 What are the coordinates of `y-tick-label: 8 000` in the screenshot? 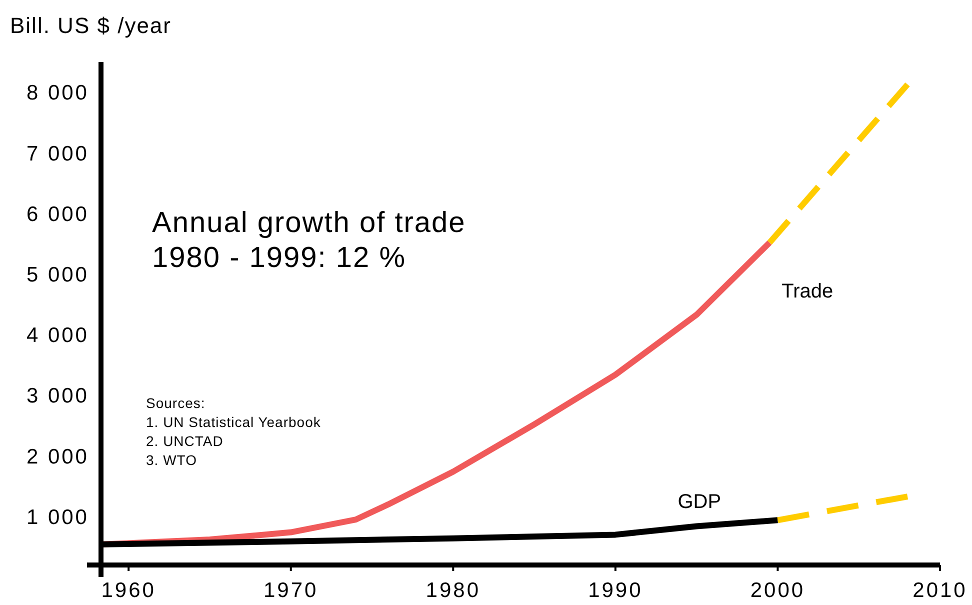 It's located at (57, 93).